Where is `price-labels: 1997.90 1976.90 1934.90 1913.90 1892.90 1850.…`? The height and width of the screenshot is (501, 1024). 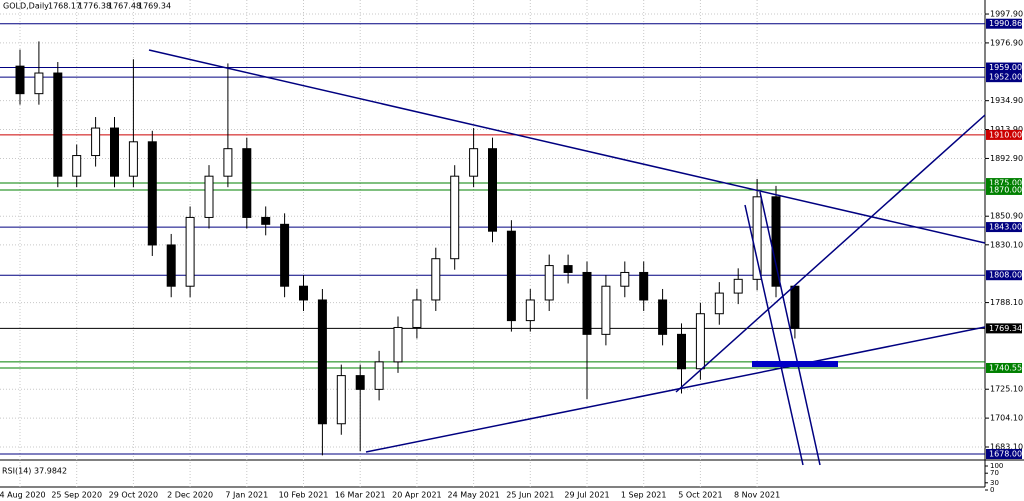
price-labels: 1997.90 1976.90 1934.90 1913.90 1892.90 1850.… is located at coordinates (1004, 252).